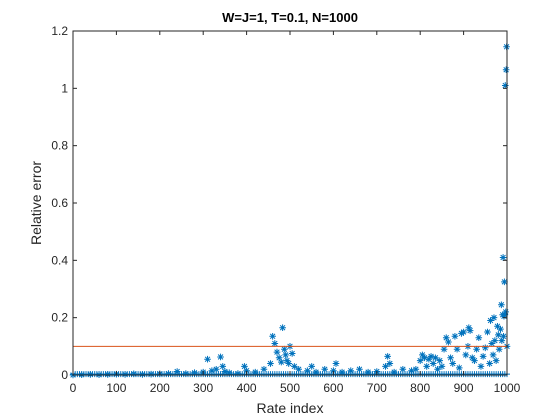 The height and width of the screenshot is (420, 560). Describe the element at coordinates (36, 203) in the screenshot. I see `y-axis-label: Relative error` at that location.